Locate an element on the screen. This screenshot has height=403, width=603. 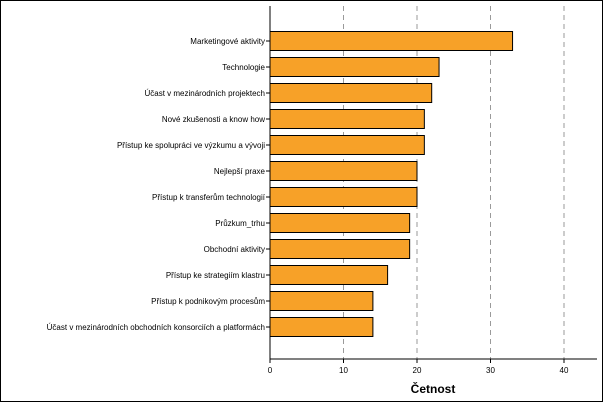
category-label: Přístup k podnikovým procesům is located at coordinates (208, 301).